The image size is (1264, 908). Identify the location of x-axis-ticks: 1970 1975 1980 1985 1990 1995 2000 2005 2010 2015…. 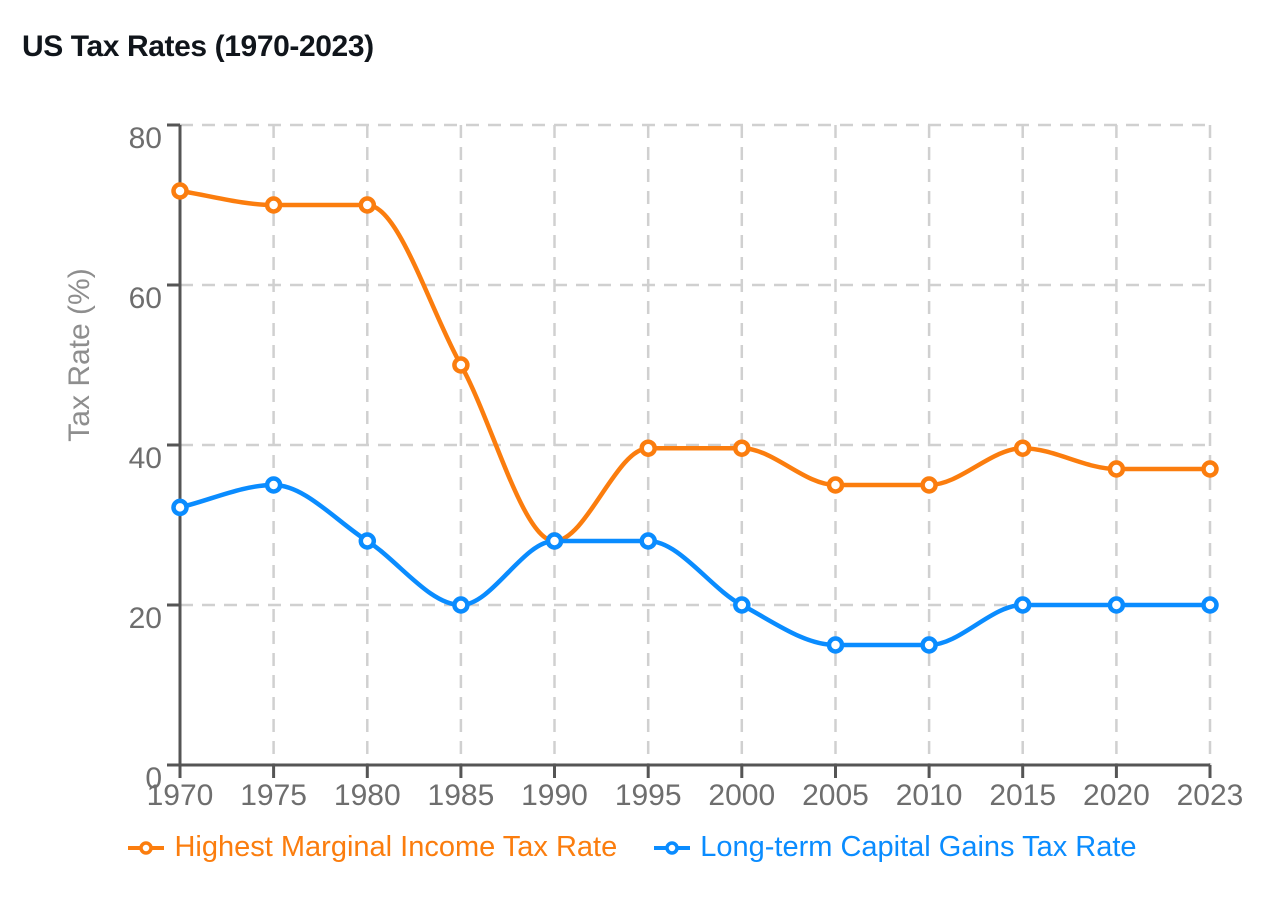
(695, 788).